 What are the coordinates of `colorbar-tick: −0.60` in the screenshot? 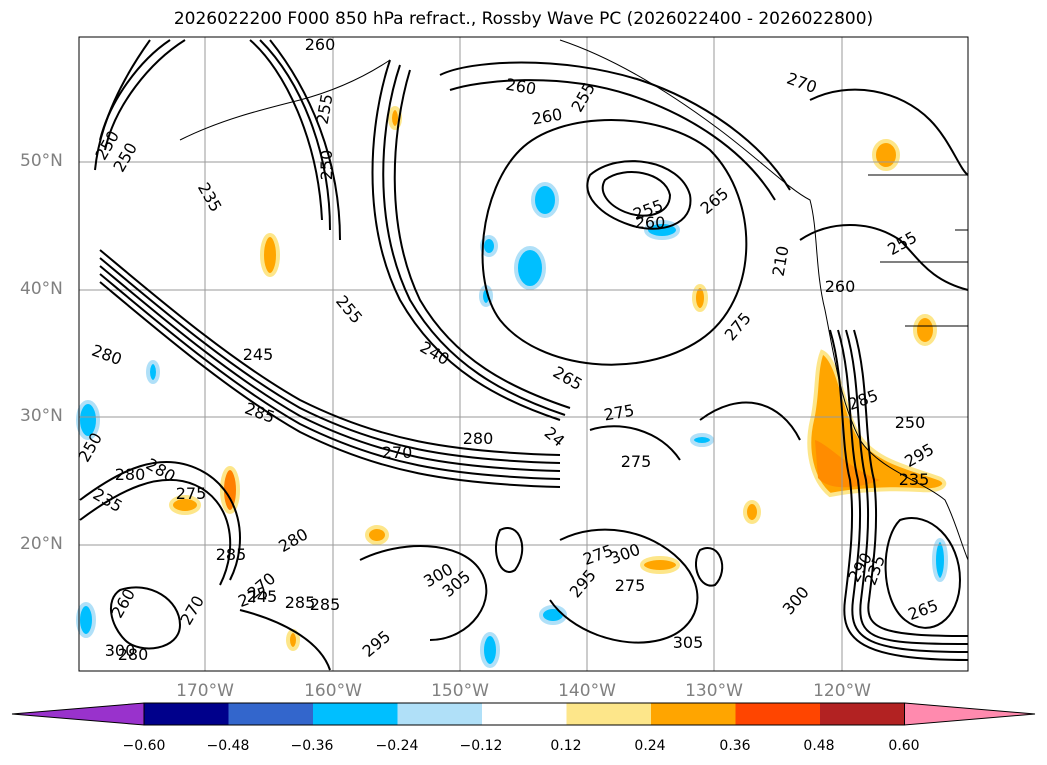 It's located at (144, 746).